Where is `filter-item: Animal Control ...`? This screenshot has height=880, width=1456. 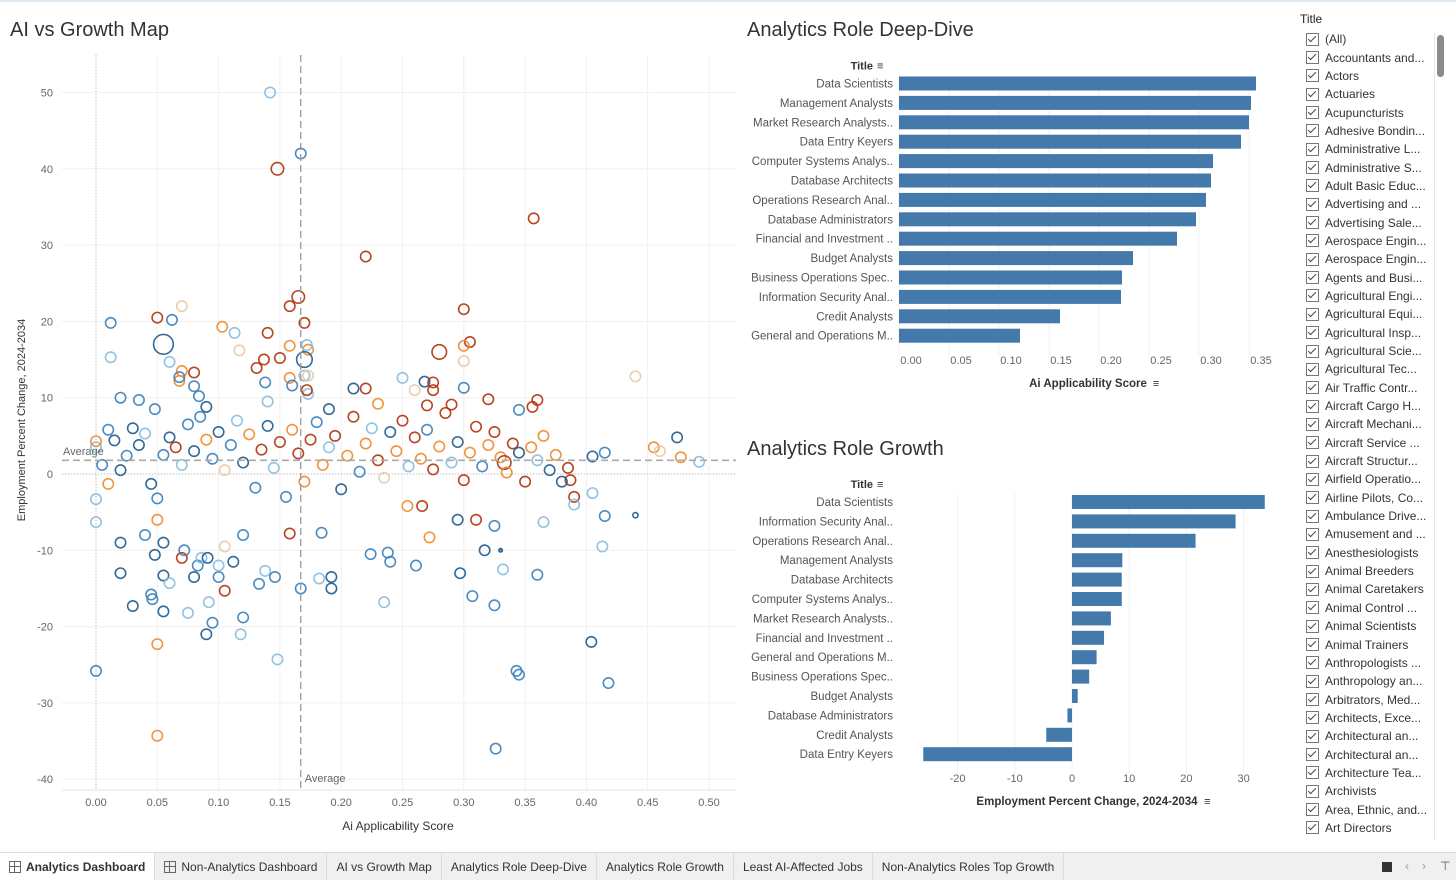 filter-item: Animal Control ... is located at coordinates (1376, 608).